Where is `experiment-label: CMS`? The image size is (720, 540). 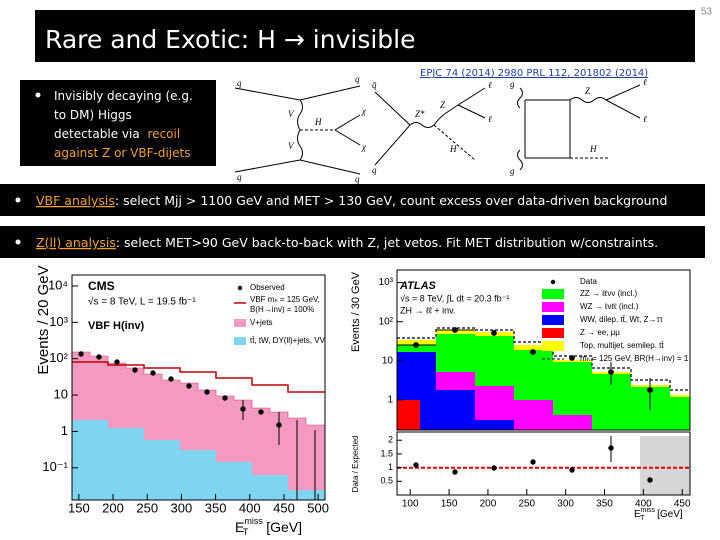
experiment-label: CMS is located at coordinates (101, 286).